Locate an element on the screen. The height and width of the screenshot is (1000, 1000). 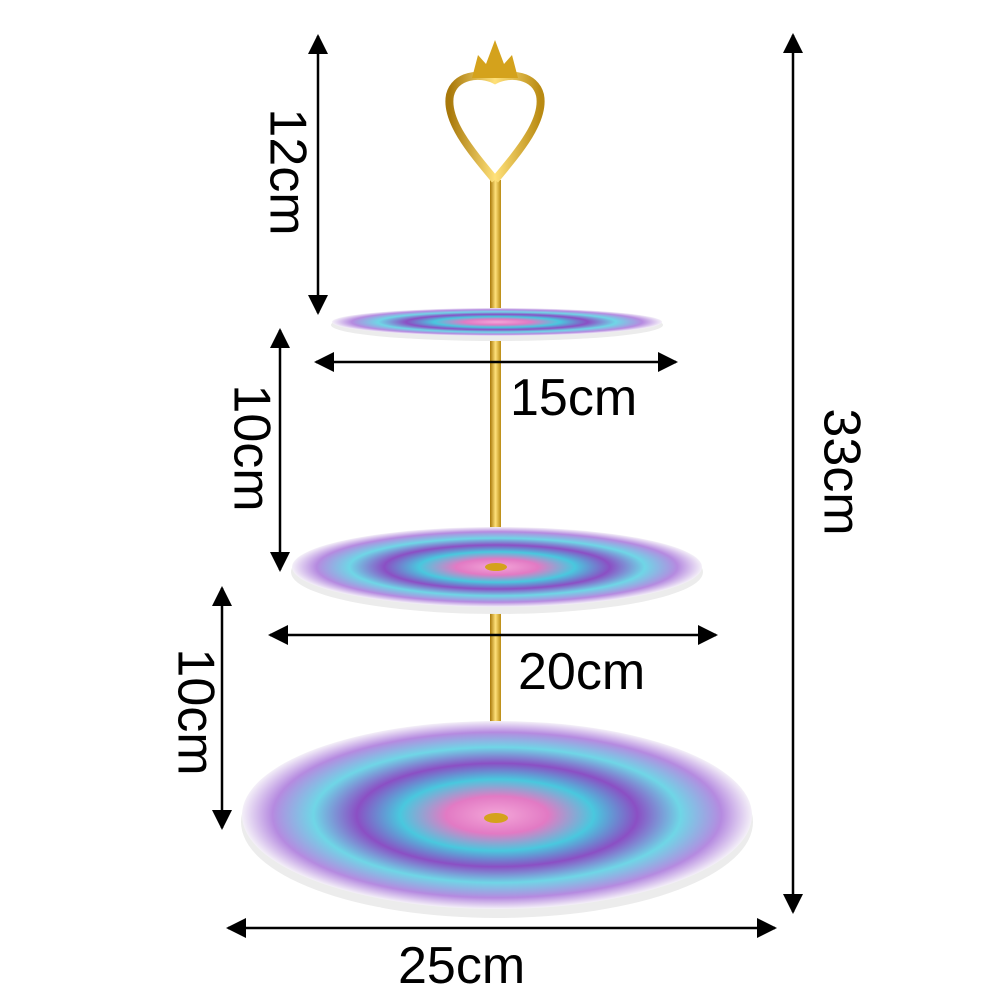
total-height-label: 33cm is located at coordinates (841, 472).